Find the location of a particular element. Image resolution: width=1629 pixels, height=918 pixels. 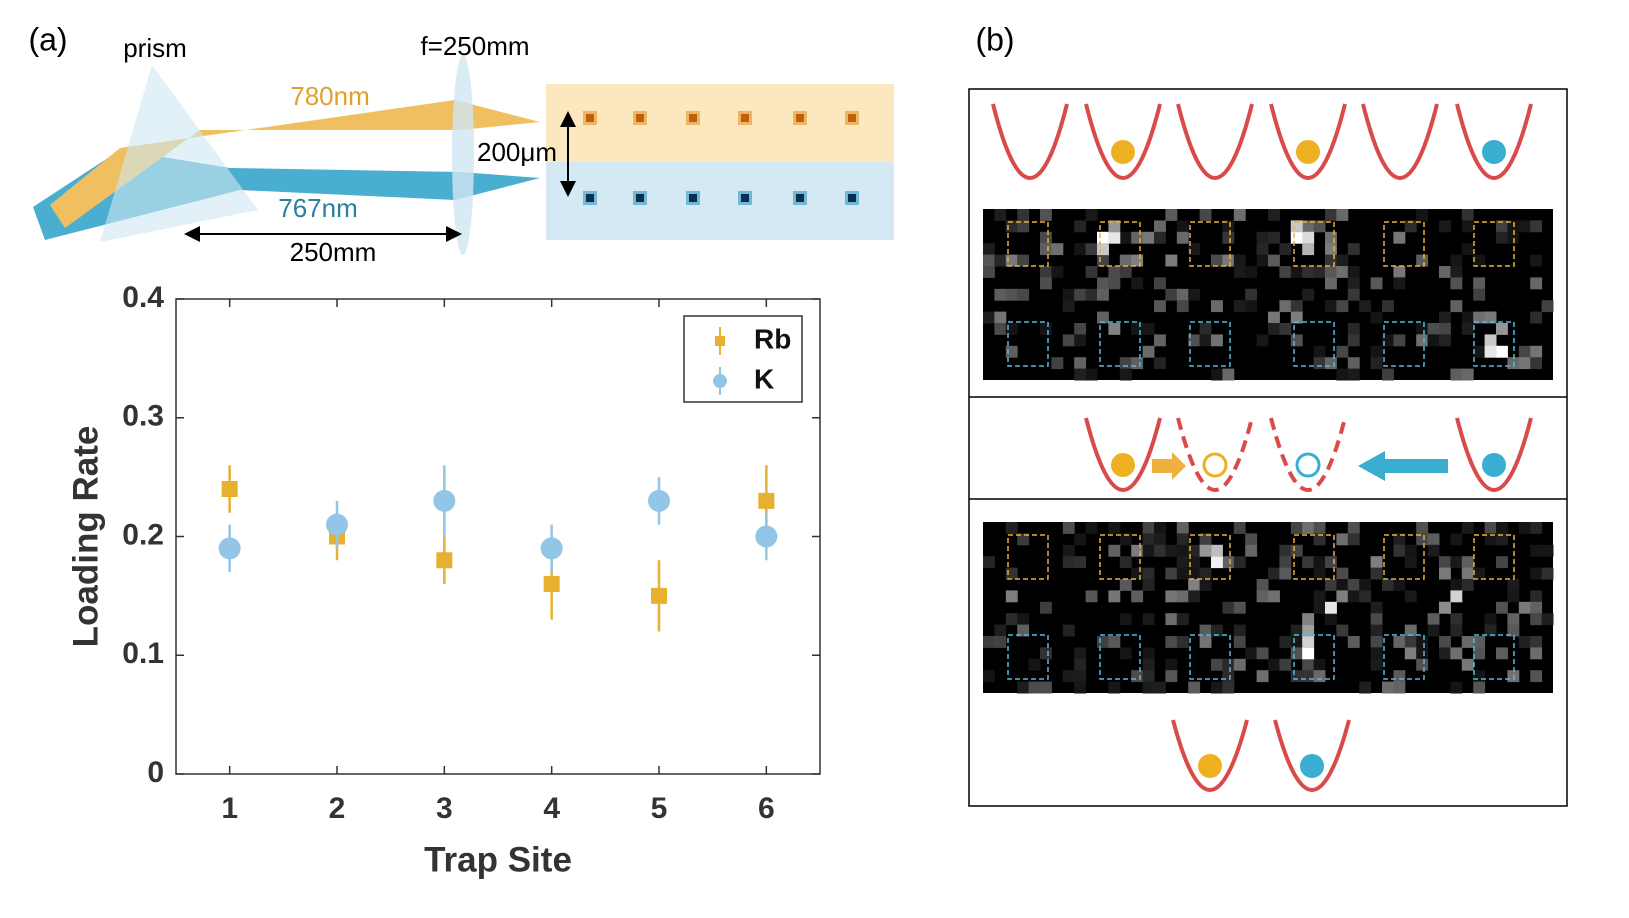

image-rb is located at coordinates (720, 123).